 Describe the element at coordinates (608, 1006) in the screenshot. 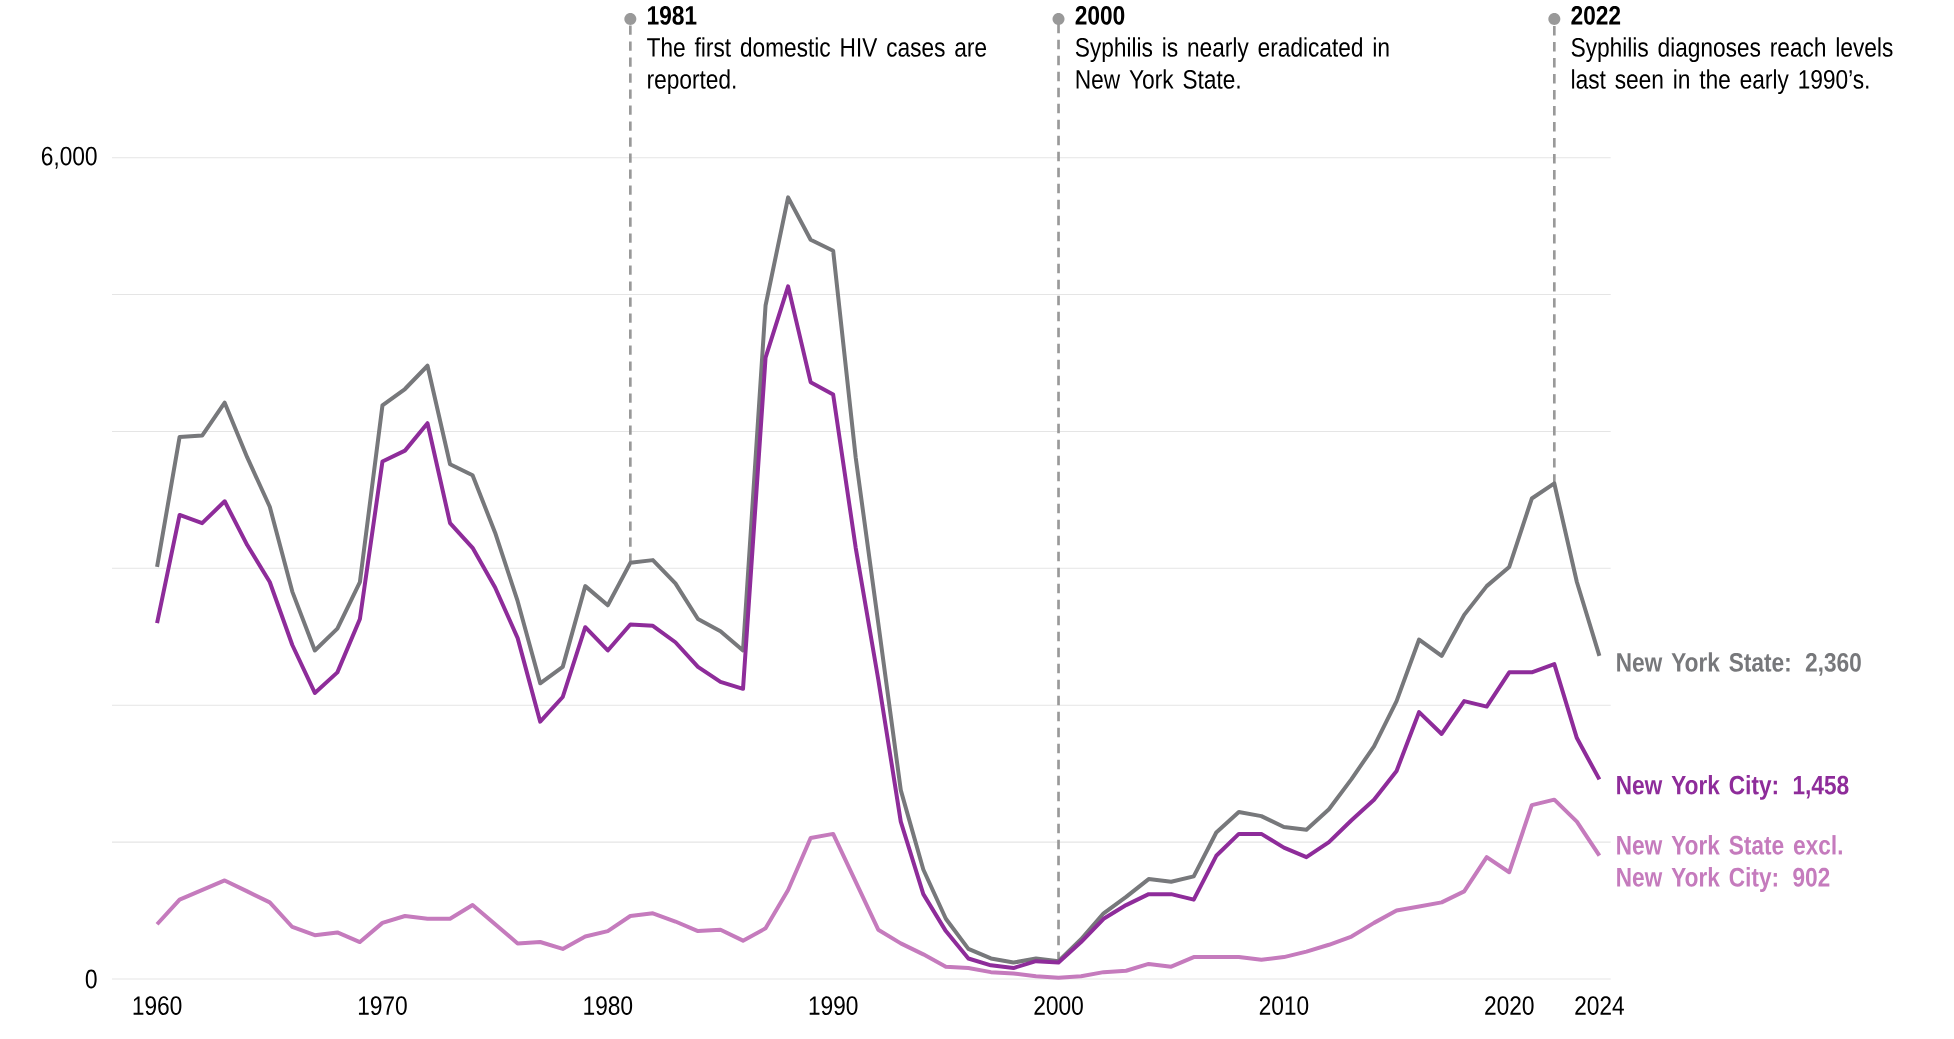

I see `x-tick-label: 1980` at that location.